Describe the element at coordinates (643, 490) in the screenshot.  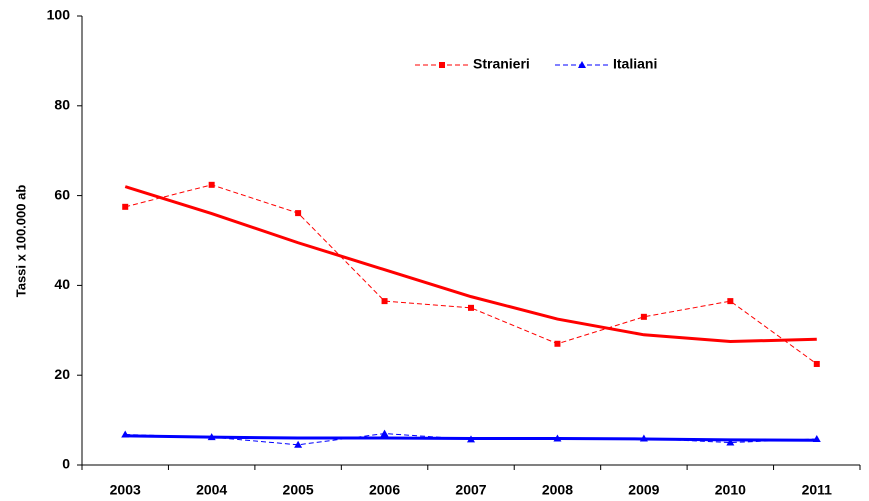
I see `x-tick-label: 2009` at that location.